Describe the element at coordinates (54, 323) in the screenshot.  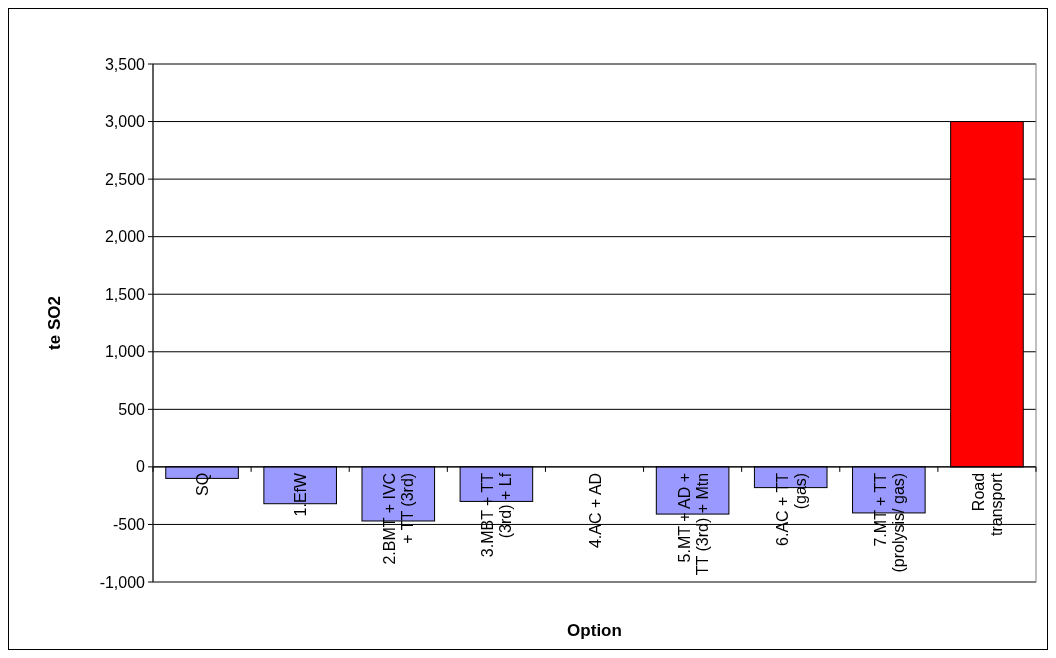
I see `y-axis-title: te SO2` at that location.